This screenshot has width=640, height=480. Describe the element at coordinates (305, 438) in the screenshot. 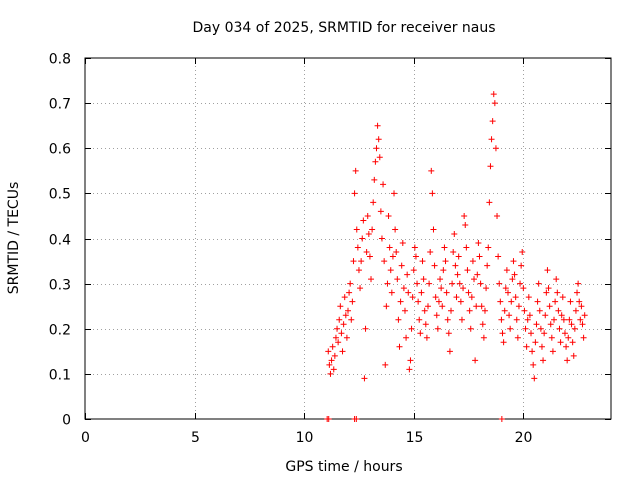

I see `x-tick-label: 10` at that location.